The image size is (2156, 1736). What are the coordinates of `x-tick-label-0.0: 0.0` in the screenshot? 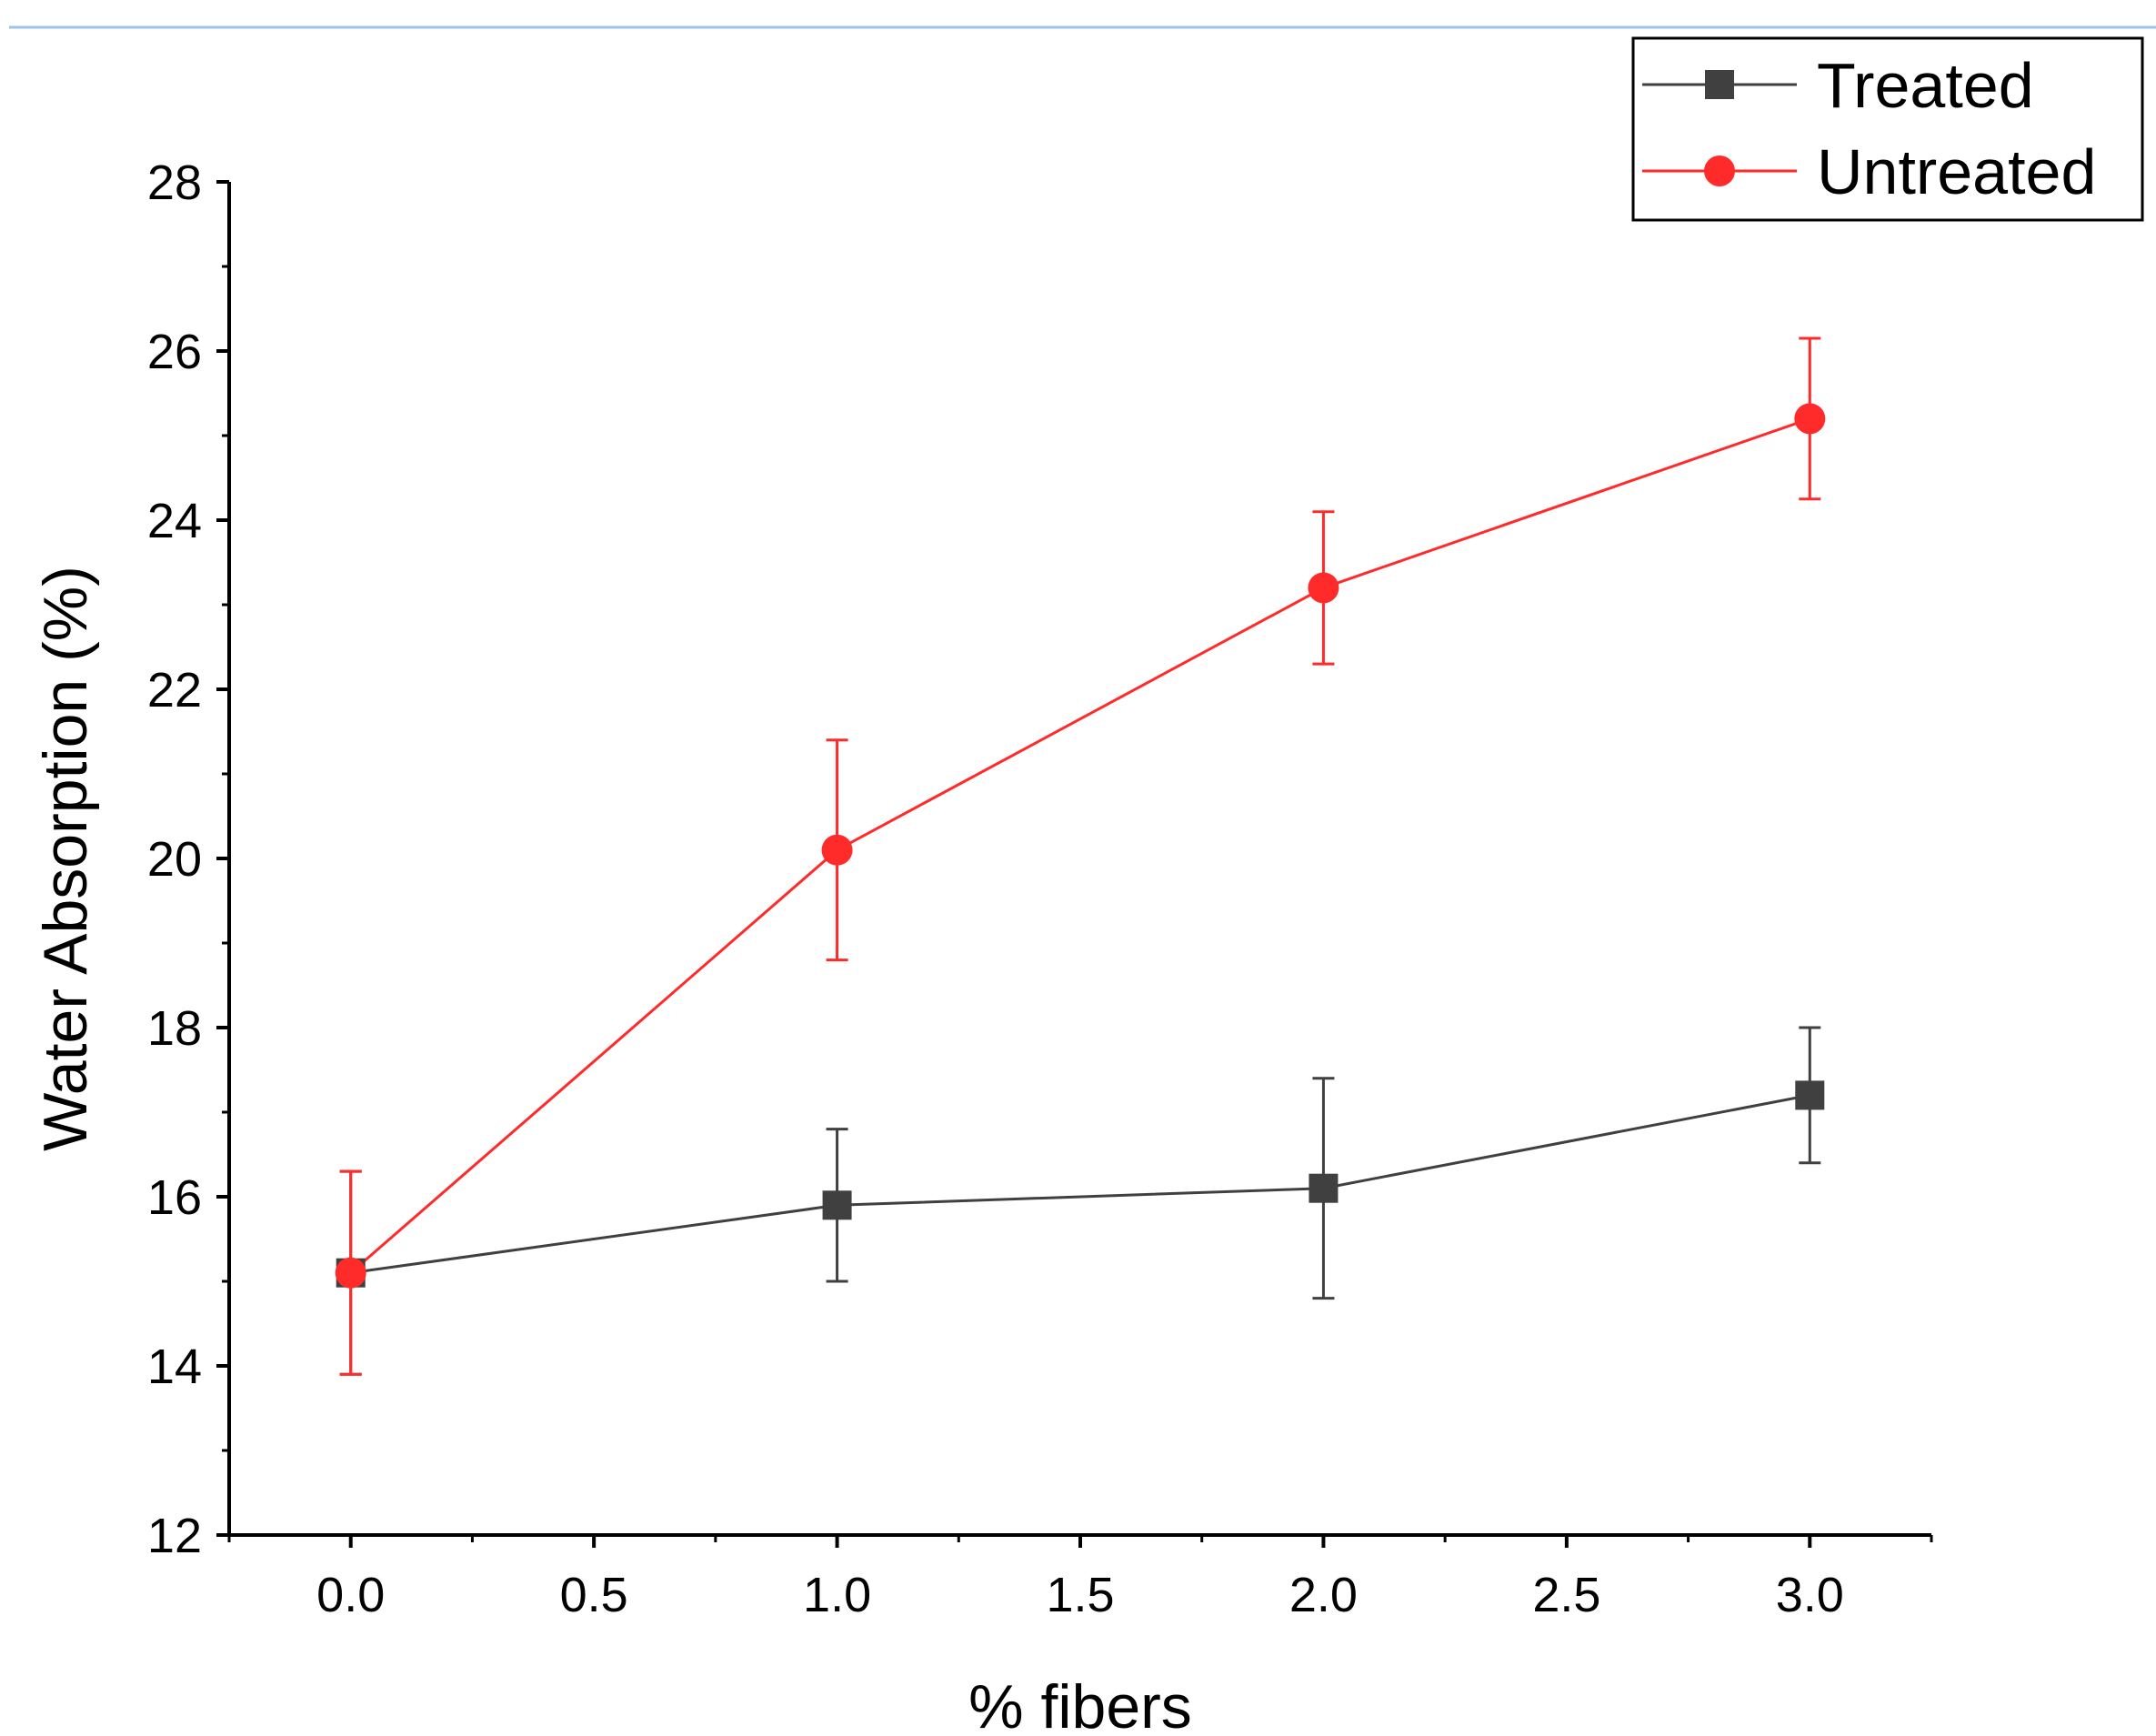 It's located at (350, 1595).